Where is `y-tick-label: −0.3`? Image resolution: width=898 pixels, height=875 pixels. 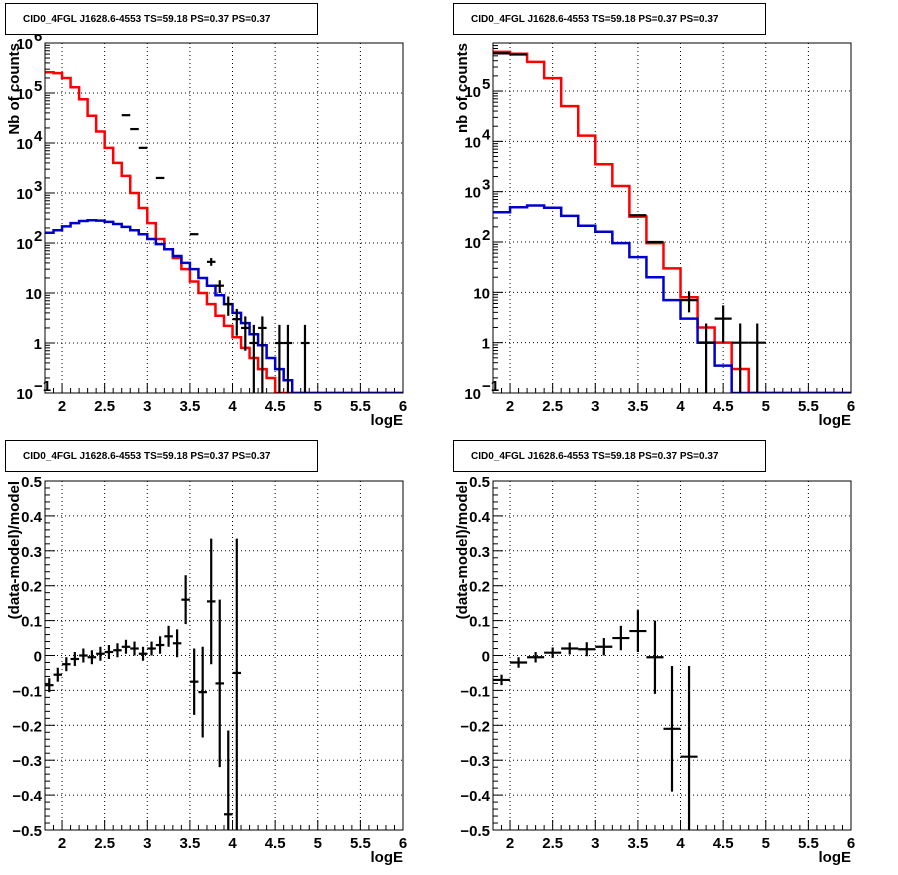 y-tick-label: −0.3 is located at coordinates (27, 761).